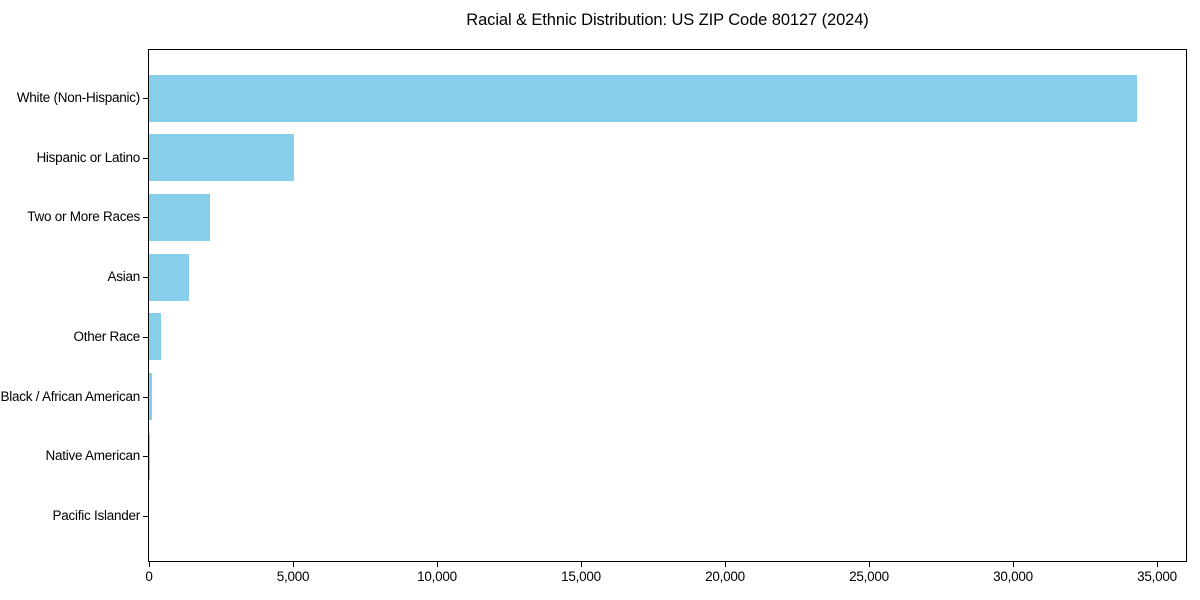 The image size is (1200, 600). Describe the element at coordinates (83, 217) in the screenshot. I see `y-tick-label: Two or More Races` at that location.